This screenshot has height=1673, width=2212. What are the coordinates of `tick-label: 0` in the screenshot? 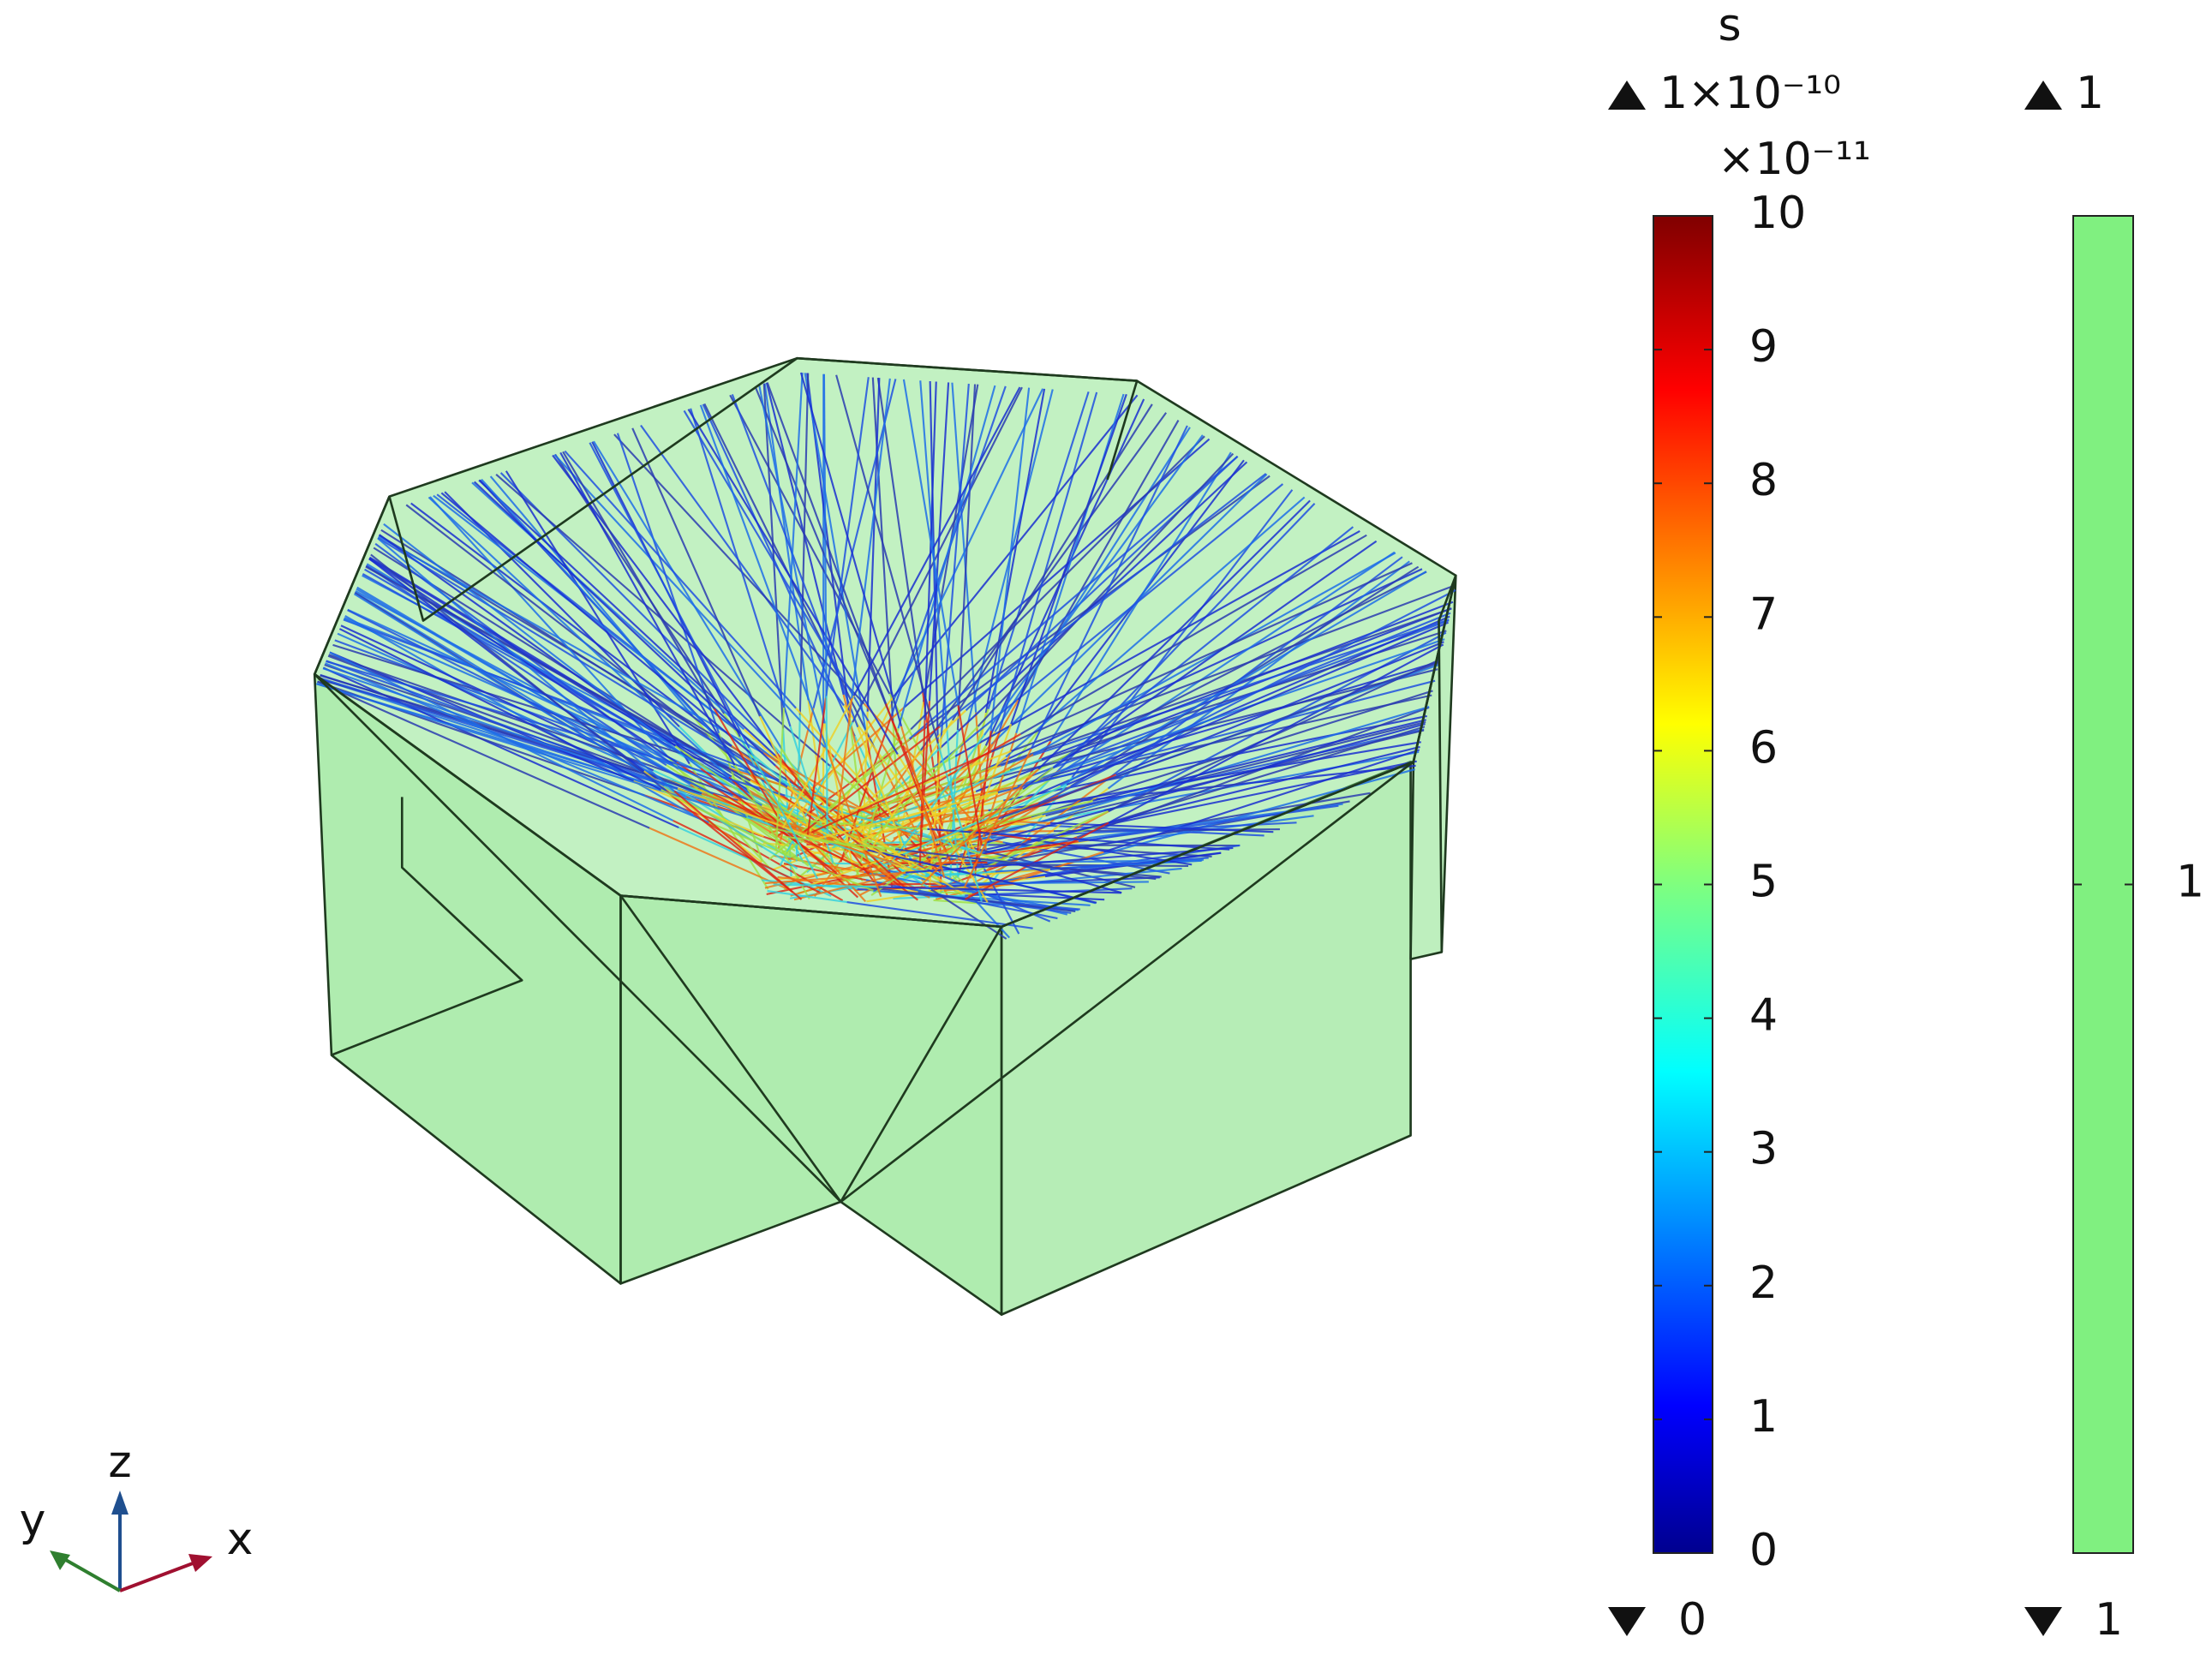 It's located at (1763, 1550).